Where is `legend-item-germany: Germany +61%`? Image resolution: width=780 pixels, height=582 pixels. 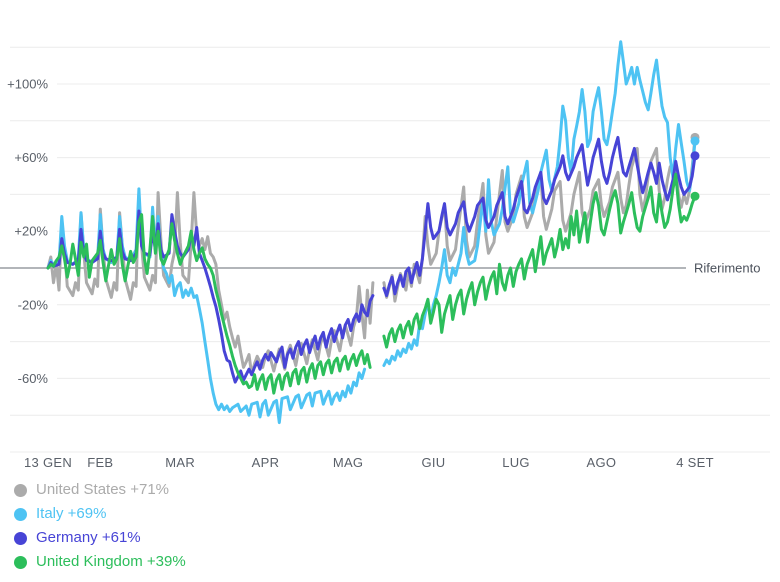
legend-item-germany: Germany +61% is located at coordinates (100, 538).